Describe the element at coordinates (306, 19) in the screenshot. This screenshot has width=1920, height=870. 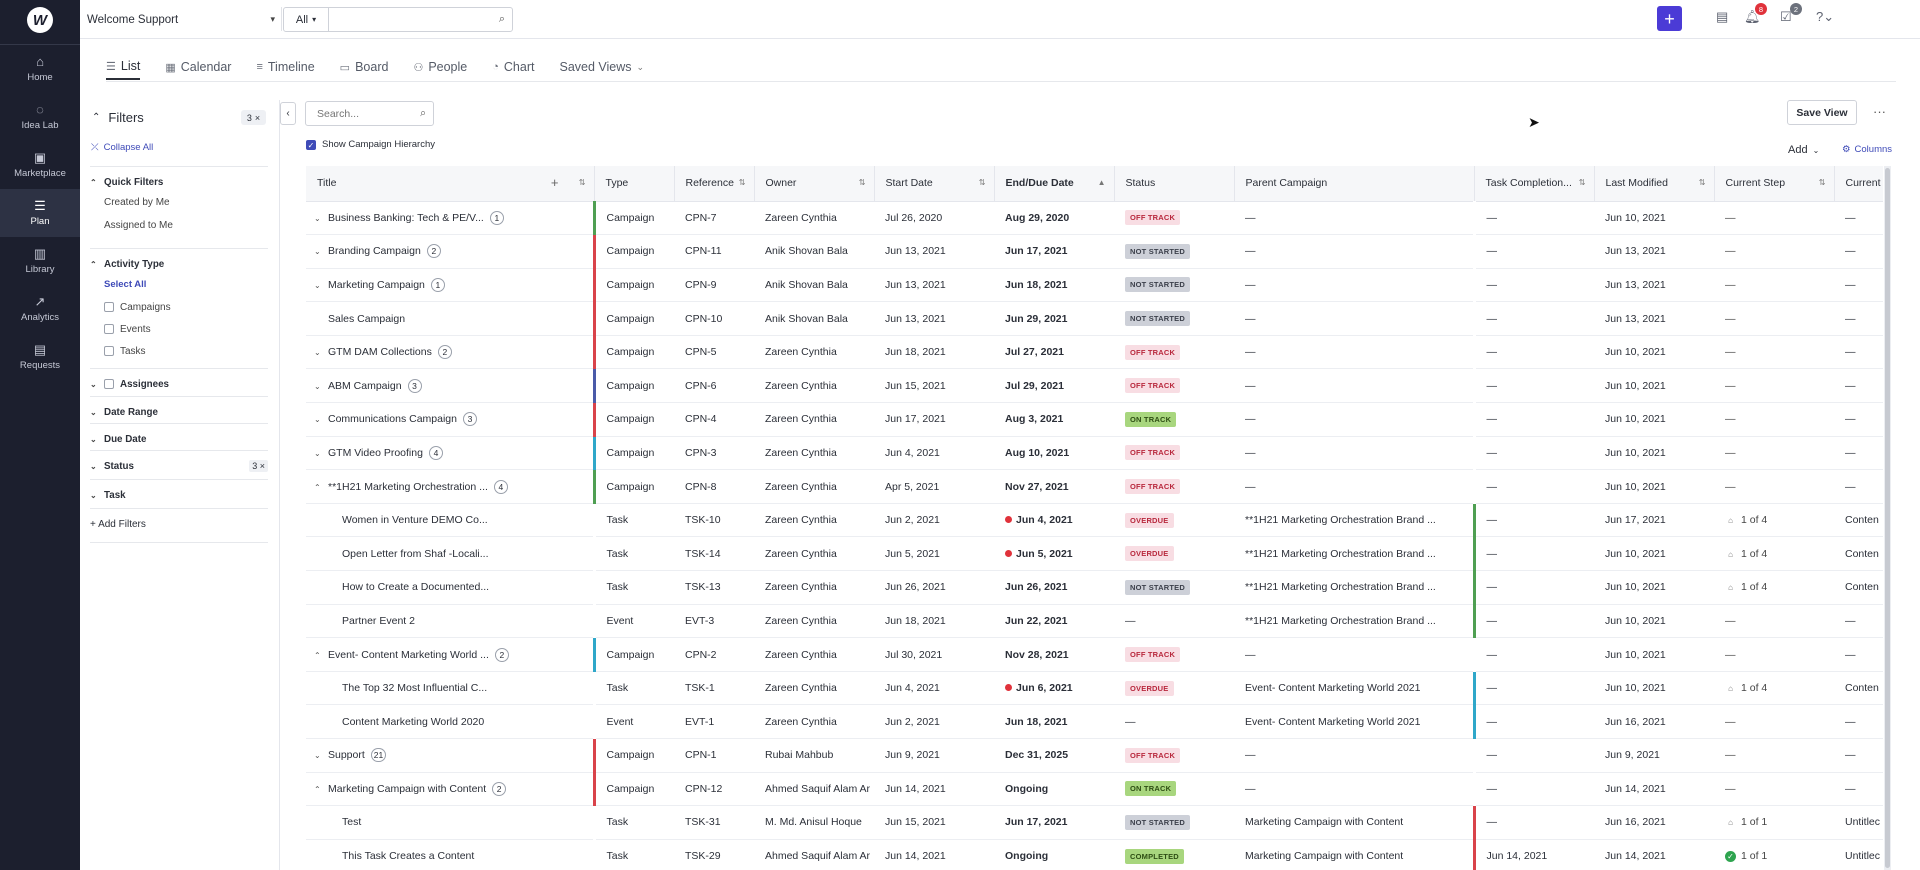
I see `search-scope-select: All ▾` at that location.